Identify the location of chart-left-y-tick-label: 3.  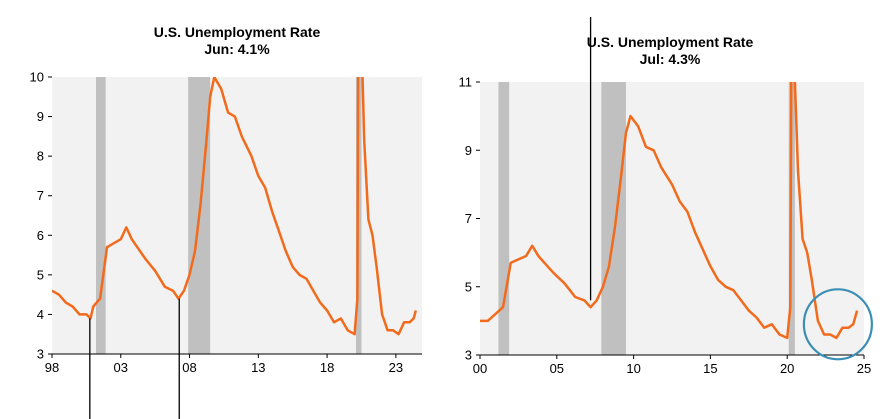
(40, 354).